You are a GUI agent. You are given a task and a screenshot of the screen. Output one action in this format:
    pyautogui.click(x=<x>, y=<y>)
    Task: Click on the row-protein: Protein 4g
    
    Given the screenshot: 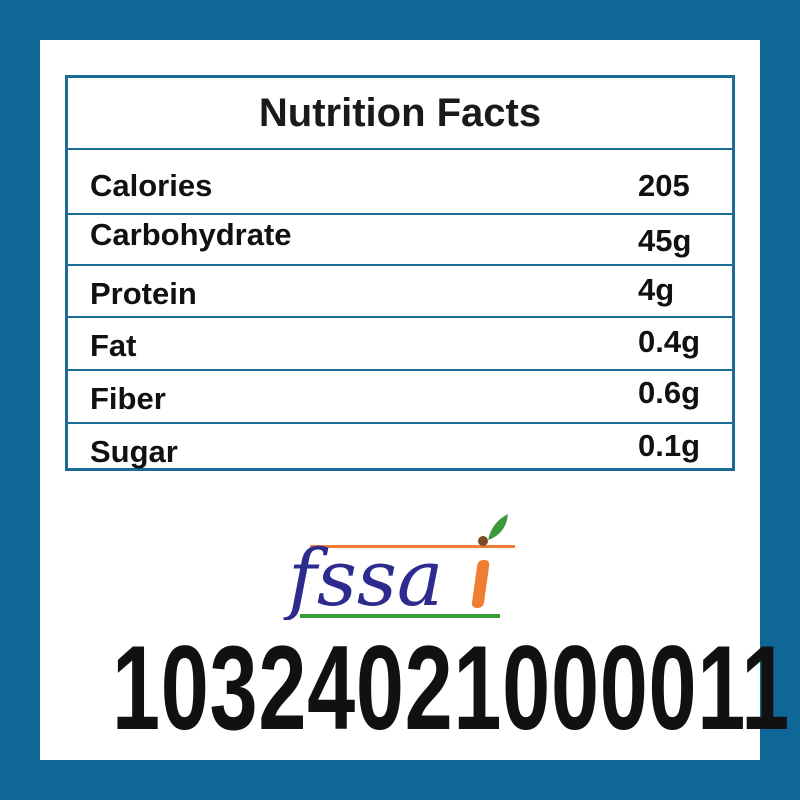 What is the action you would take?
    pyautogui.click(x=400, y=292)
    